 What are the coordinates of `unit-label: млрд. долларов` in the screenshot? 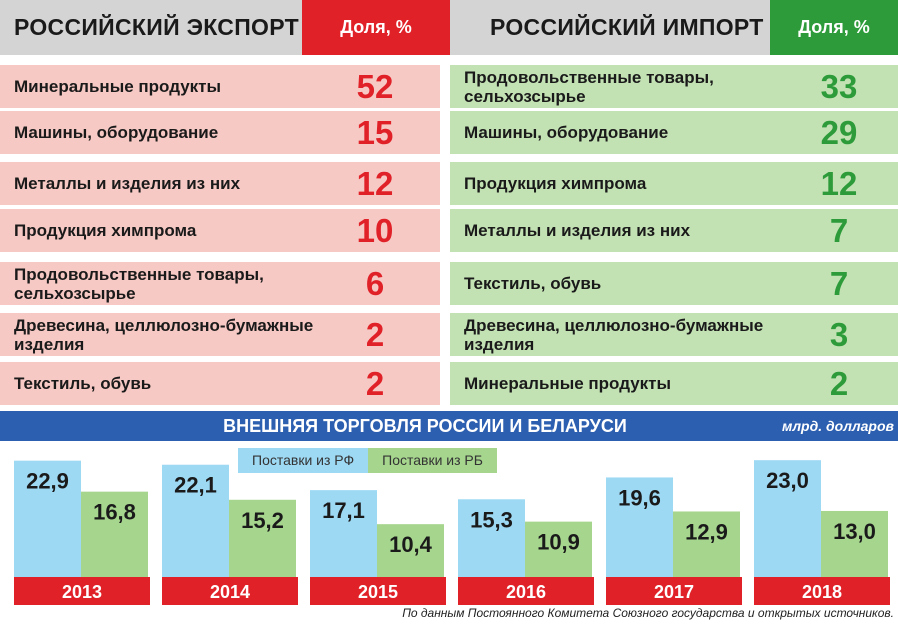 It's located at (837, 426).